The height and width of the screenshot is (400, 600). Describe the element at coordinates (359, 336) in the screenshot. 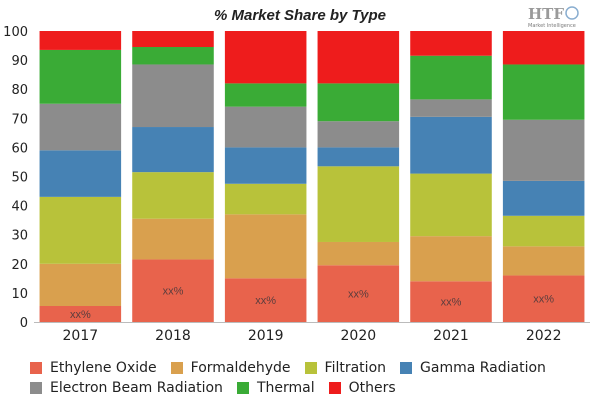

I see `x-tick-label: 2020` at that location.